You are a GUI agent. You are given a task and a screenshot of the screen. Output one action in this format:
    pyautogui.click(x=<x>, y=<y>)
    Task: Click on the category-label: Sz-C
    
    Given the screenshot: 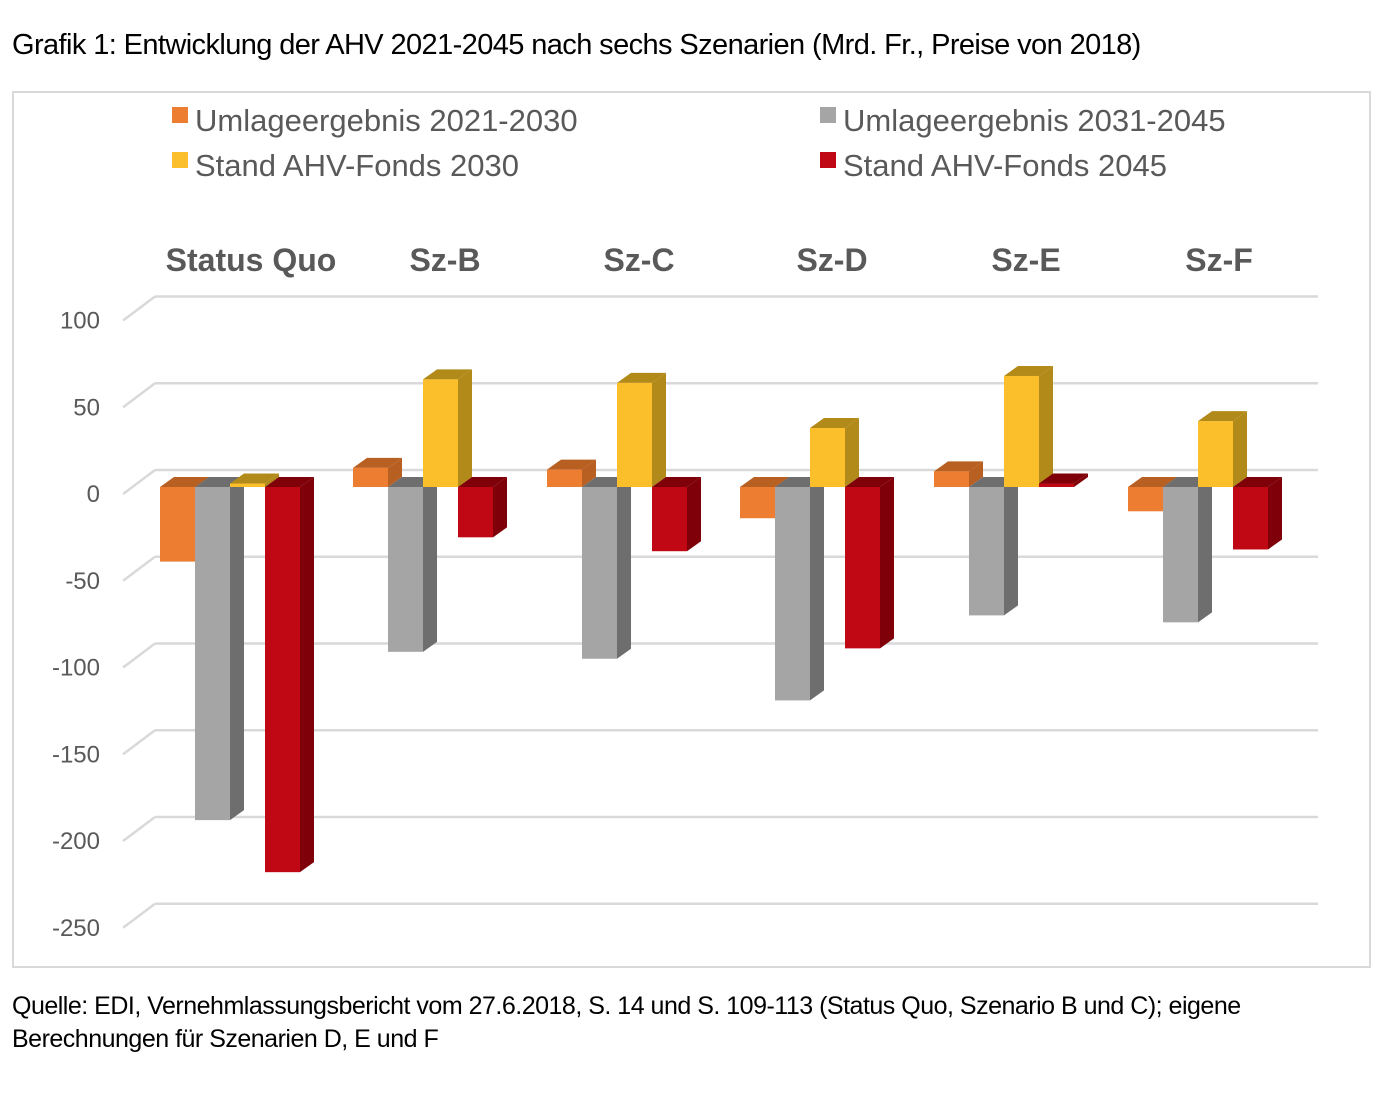 What is the action you would take?
    pyautogui.click(x=638, y=260)
    